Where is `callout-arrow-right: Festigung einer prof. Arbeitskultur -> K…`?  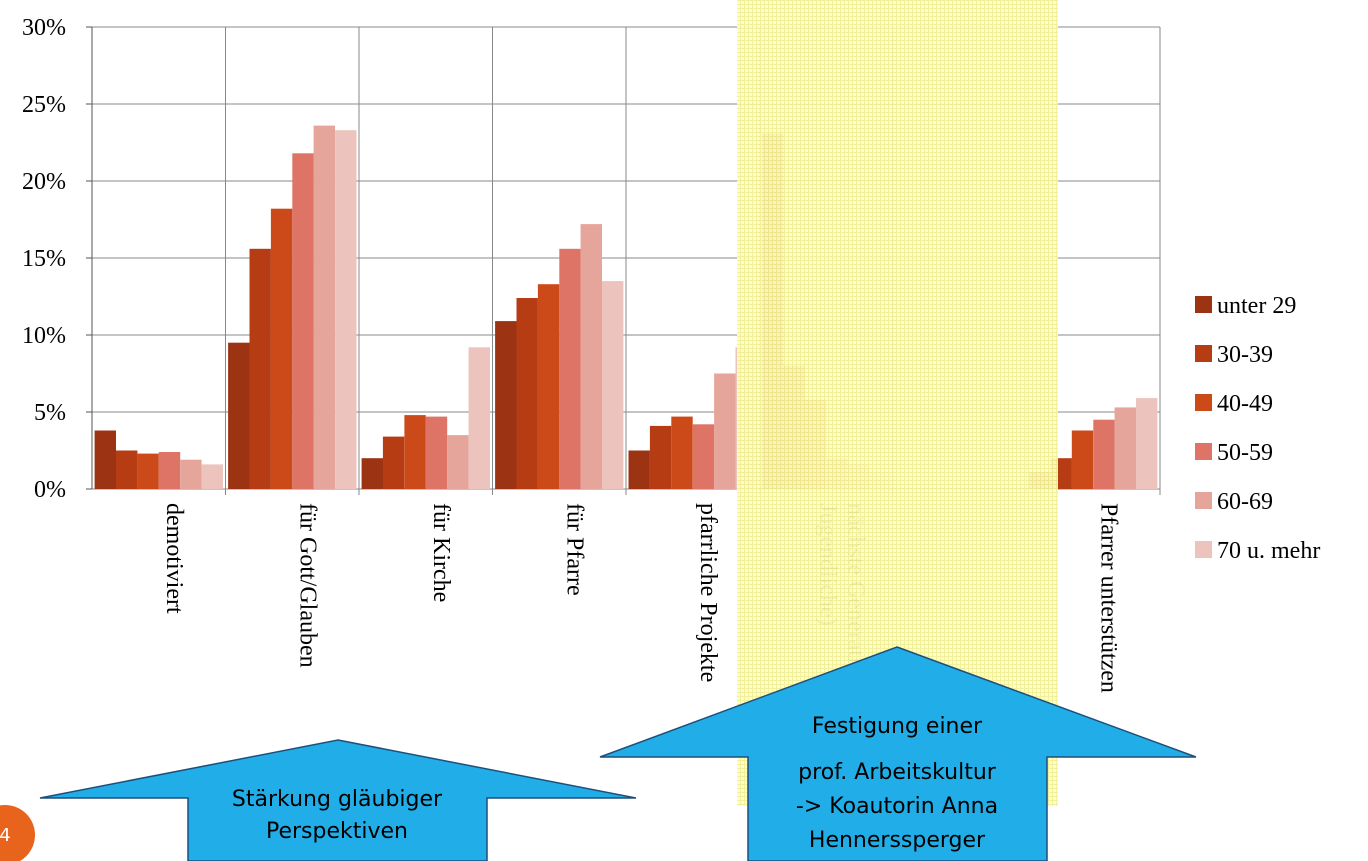 callout-arrow-right: Festigung einer prof. Arbeitskultur -> K… is located at coordinates (898, 753).